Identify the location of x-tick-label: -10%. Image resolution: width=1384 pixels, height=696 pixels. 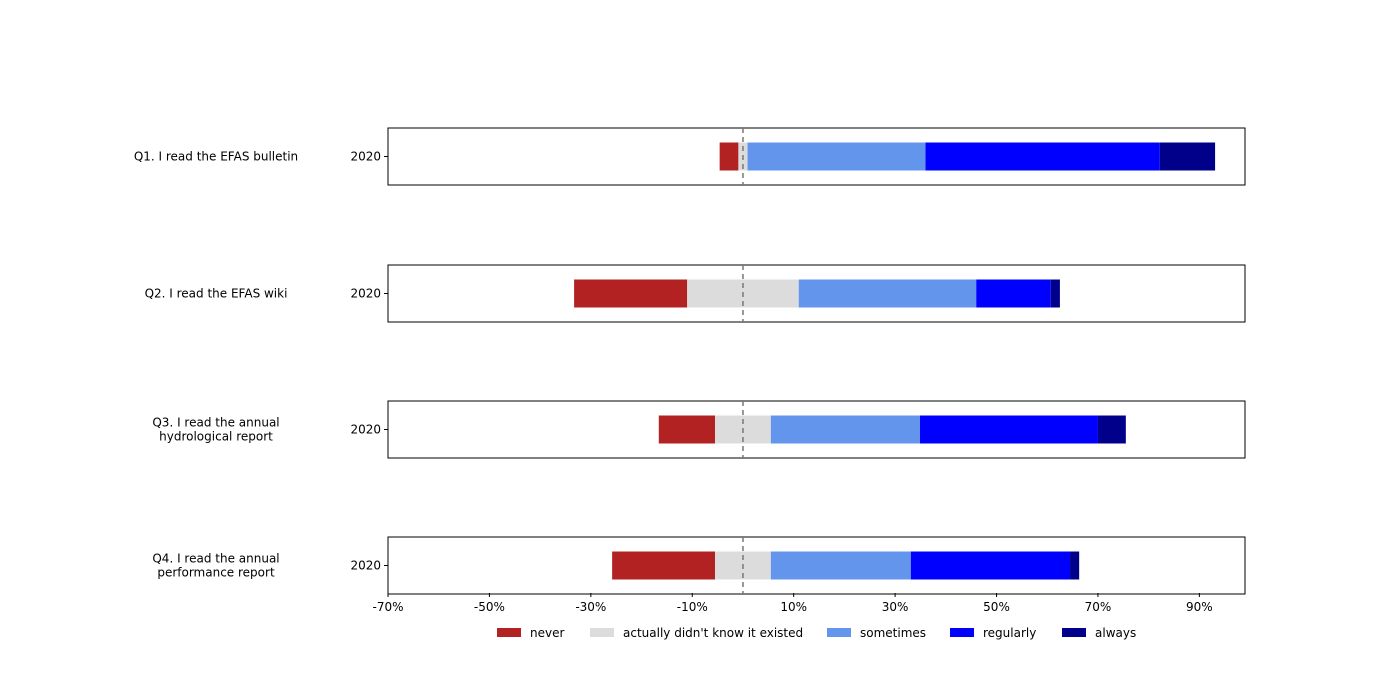
(692, 607).